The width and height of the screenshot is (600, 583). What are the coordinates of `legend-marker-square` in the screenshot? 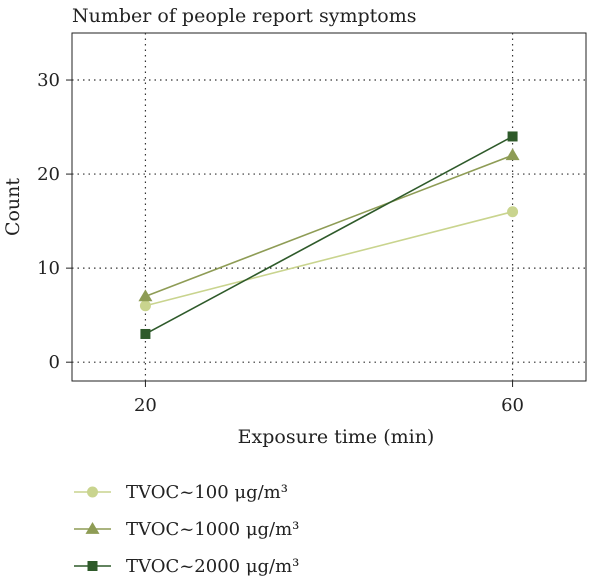 It's located at (92, 566).